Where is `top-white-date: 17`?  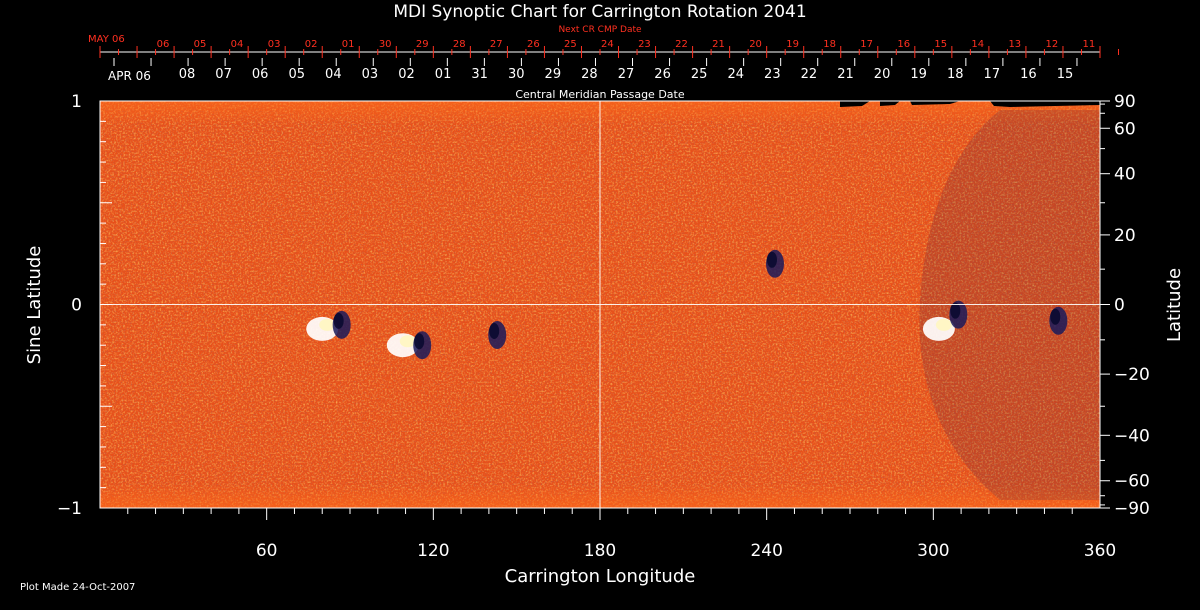 top-white-date: 17 is located at coordinates (992, 74).